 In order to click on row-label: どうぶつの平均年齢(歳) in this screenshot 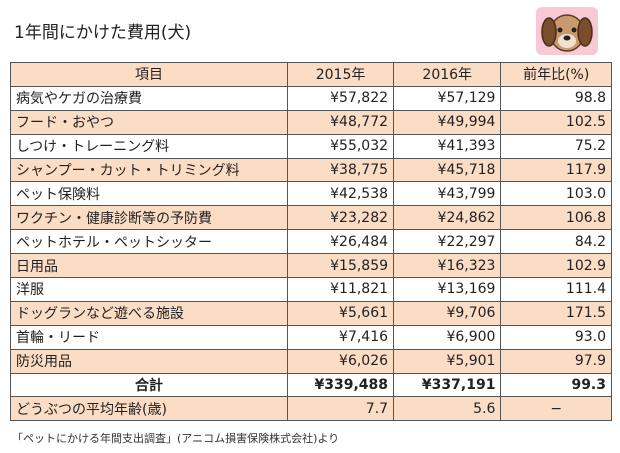, I will do `click(149, 409)`.